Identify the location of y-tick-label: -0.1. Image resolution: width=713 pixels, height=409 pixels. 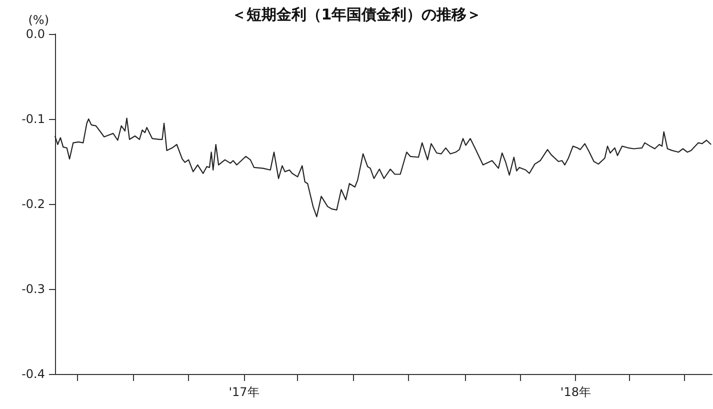
(33, 119).